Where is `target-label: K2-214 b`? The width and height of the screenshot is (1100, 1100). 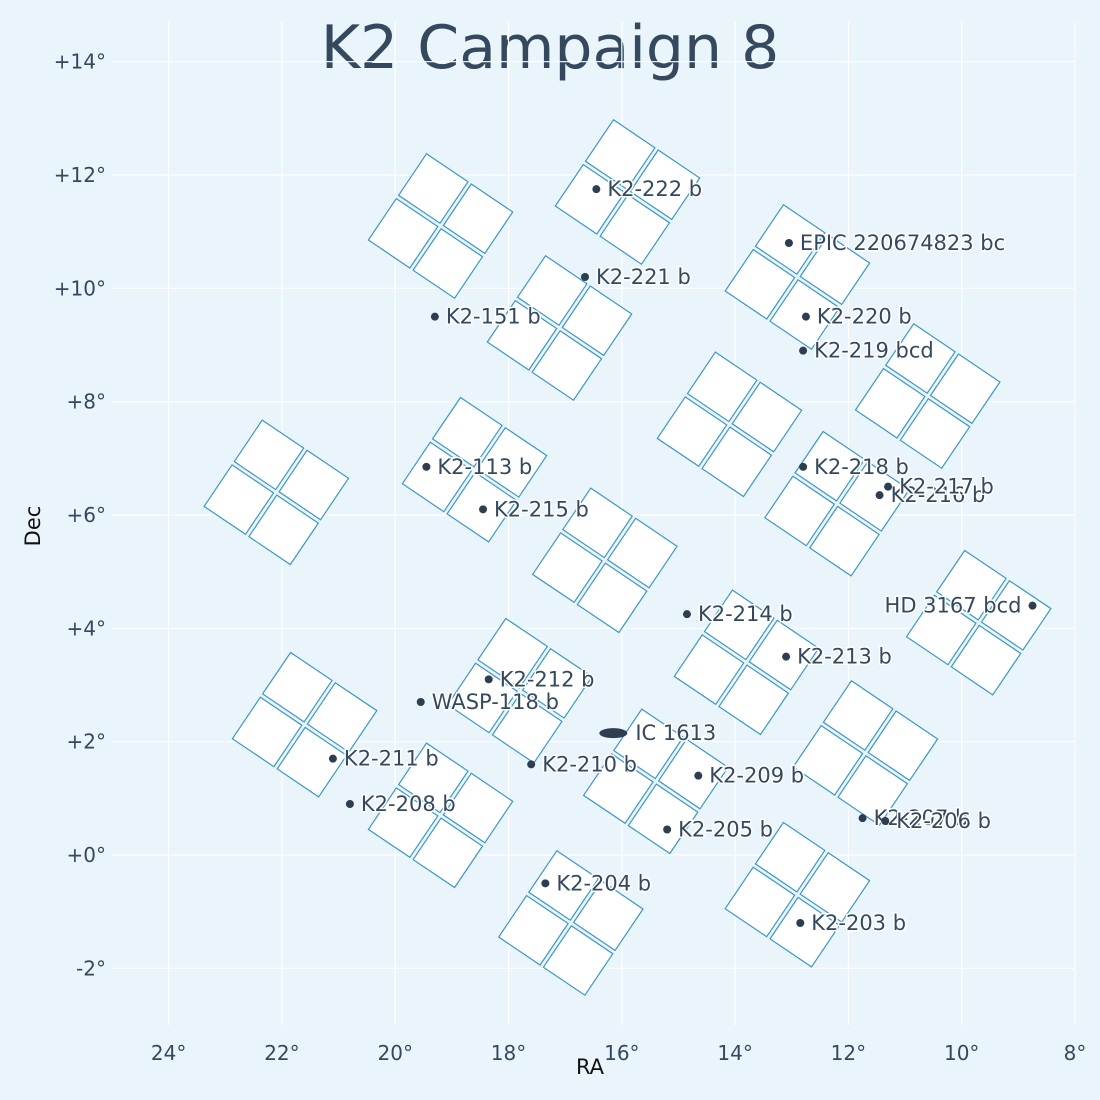
target-label: K2-214 b is located at coordinates (745, 614).